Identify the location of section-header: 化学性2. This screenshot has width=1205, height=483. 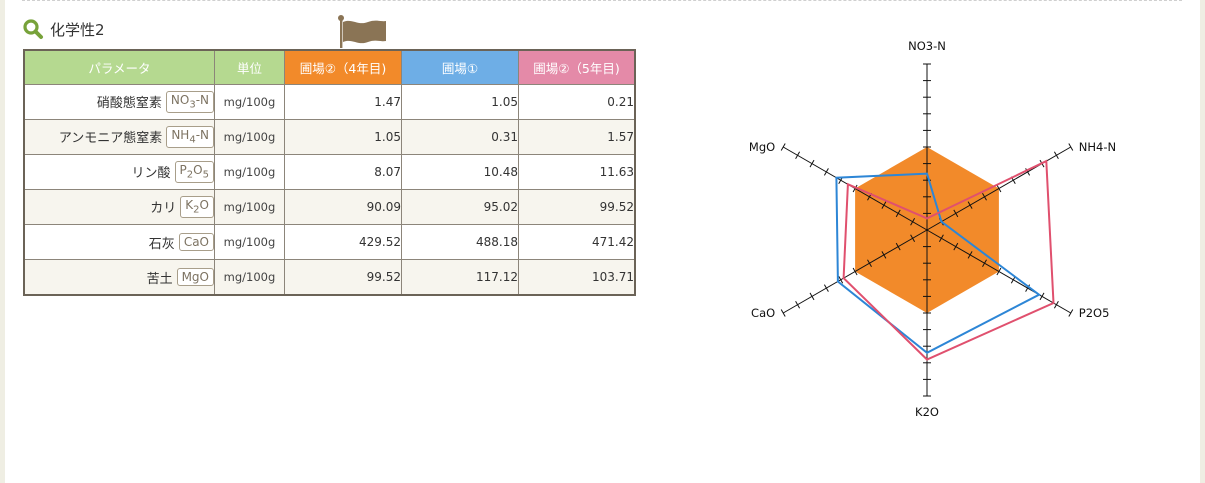
(63, 29).